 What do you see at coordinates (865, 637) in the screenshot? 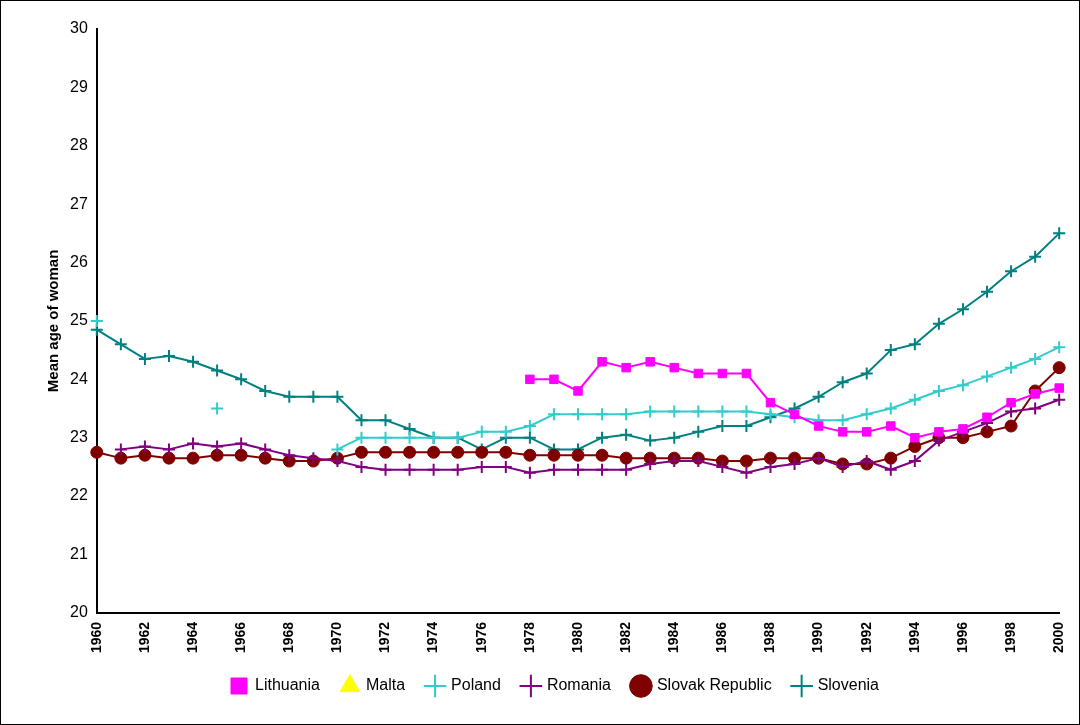
I see `x-tick-label: 1992` at bounding box center [865, 637].